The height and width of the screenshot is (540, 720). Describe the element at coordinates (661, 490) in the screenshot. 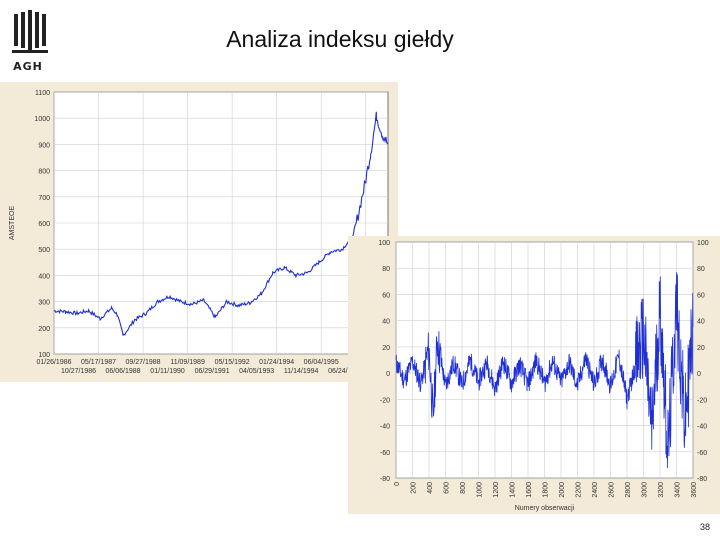

I see `x-tick-label: 3200` at that location.